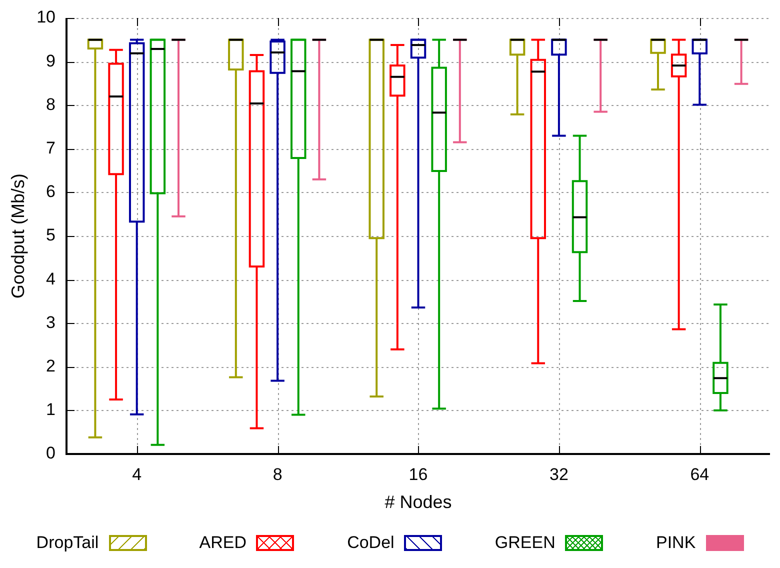  What do you see at coordinates (51, 366) in the screenshot?
I see `y-tick-label: 2` at bounding box center [51, 366].